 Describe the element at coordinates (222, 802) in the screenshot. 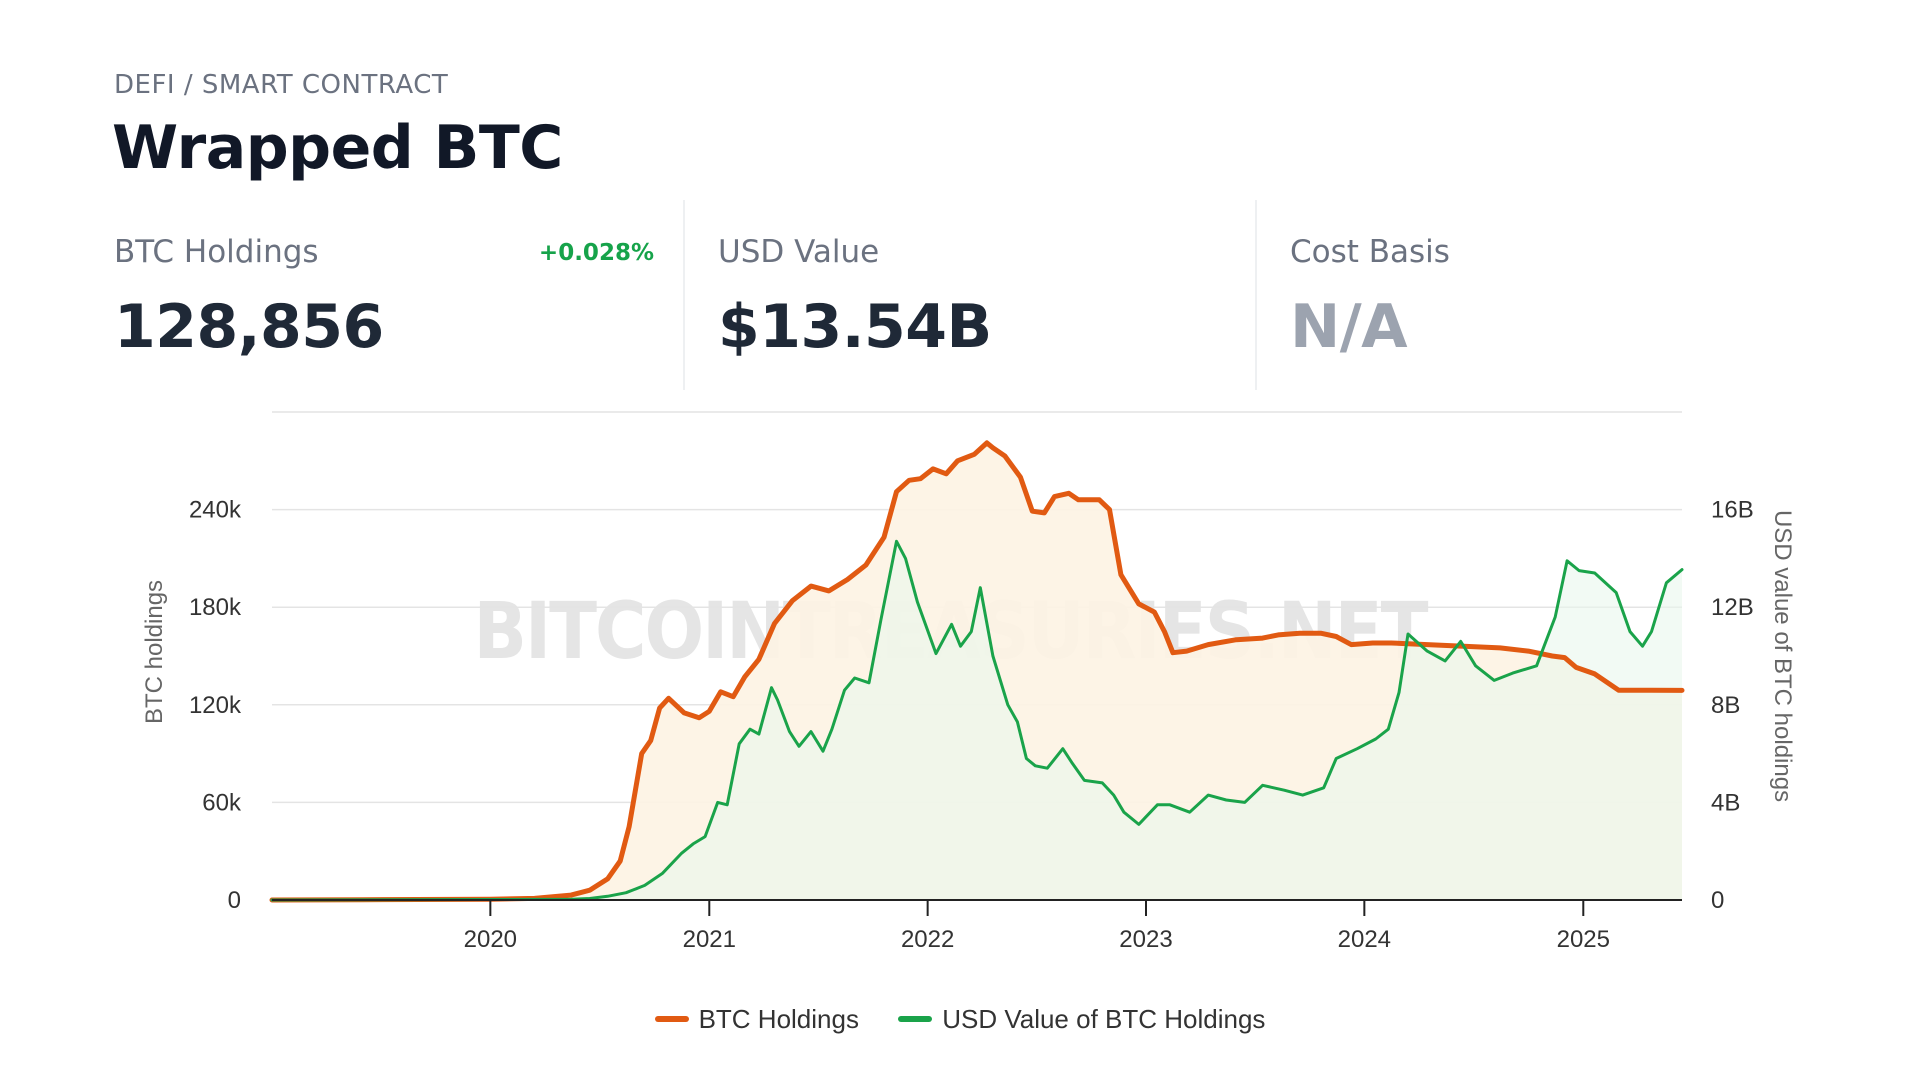

I see `y-left-tick-label: 60k` at that location.